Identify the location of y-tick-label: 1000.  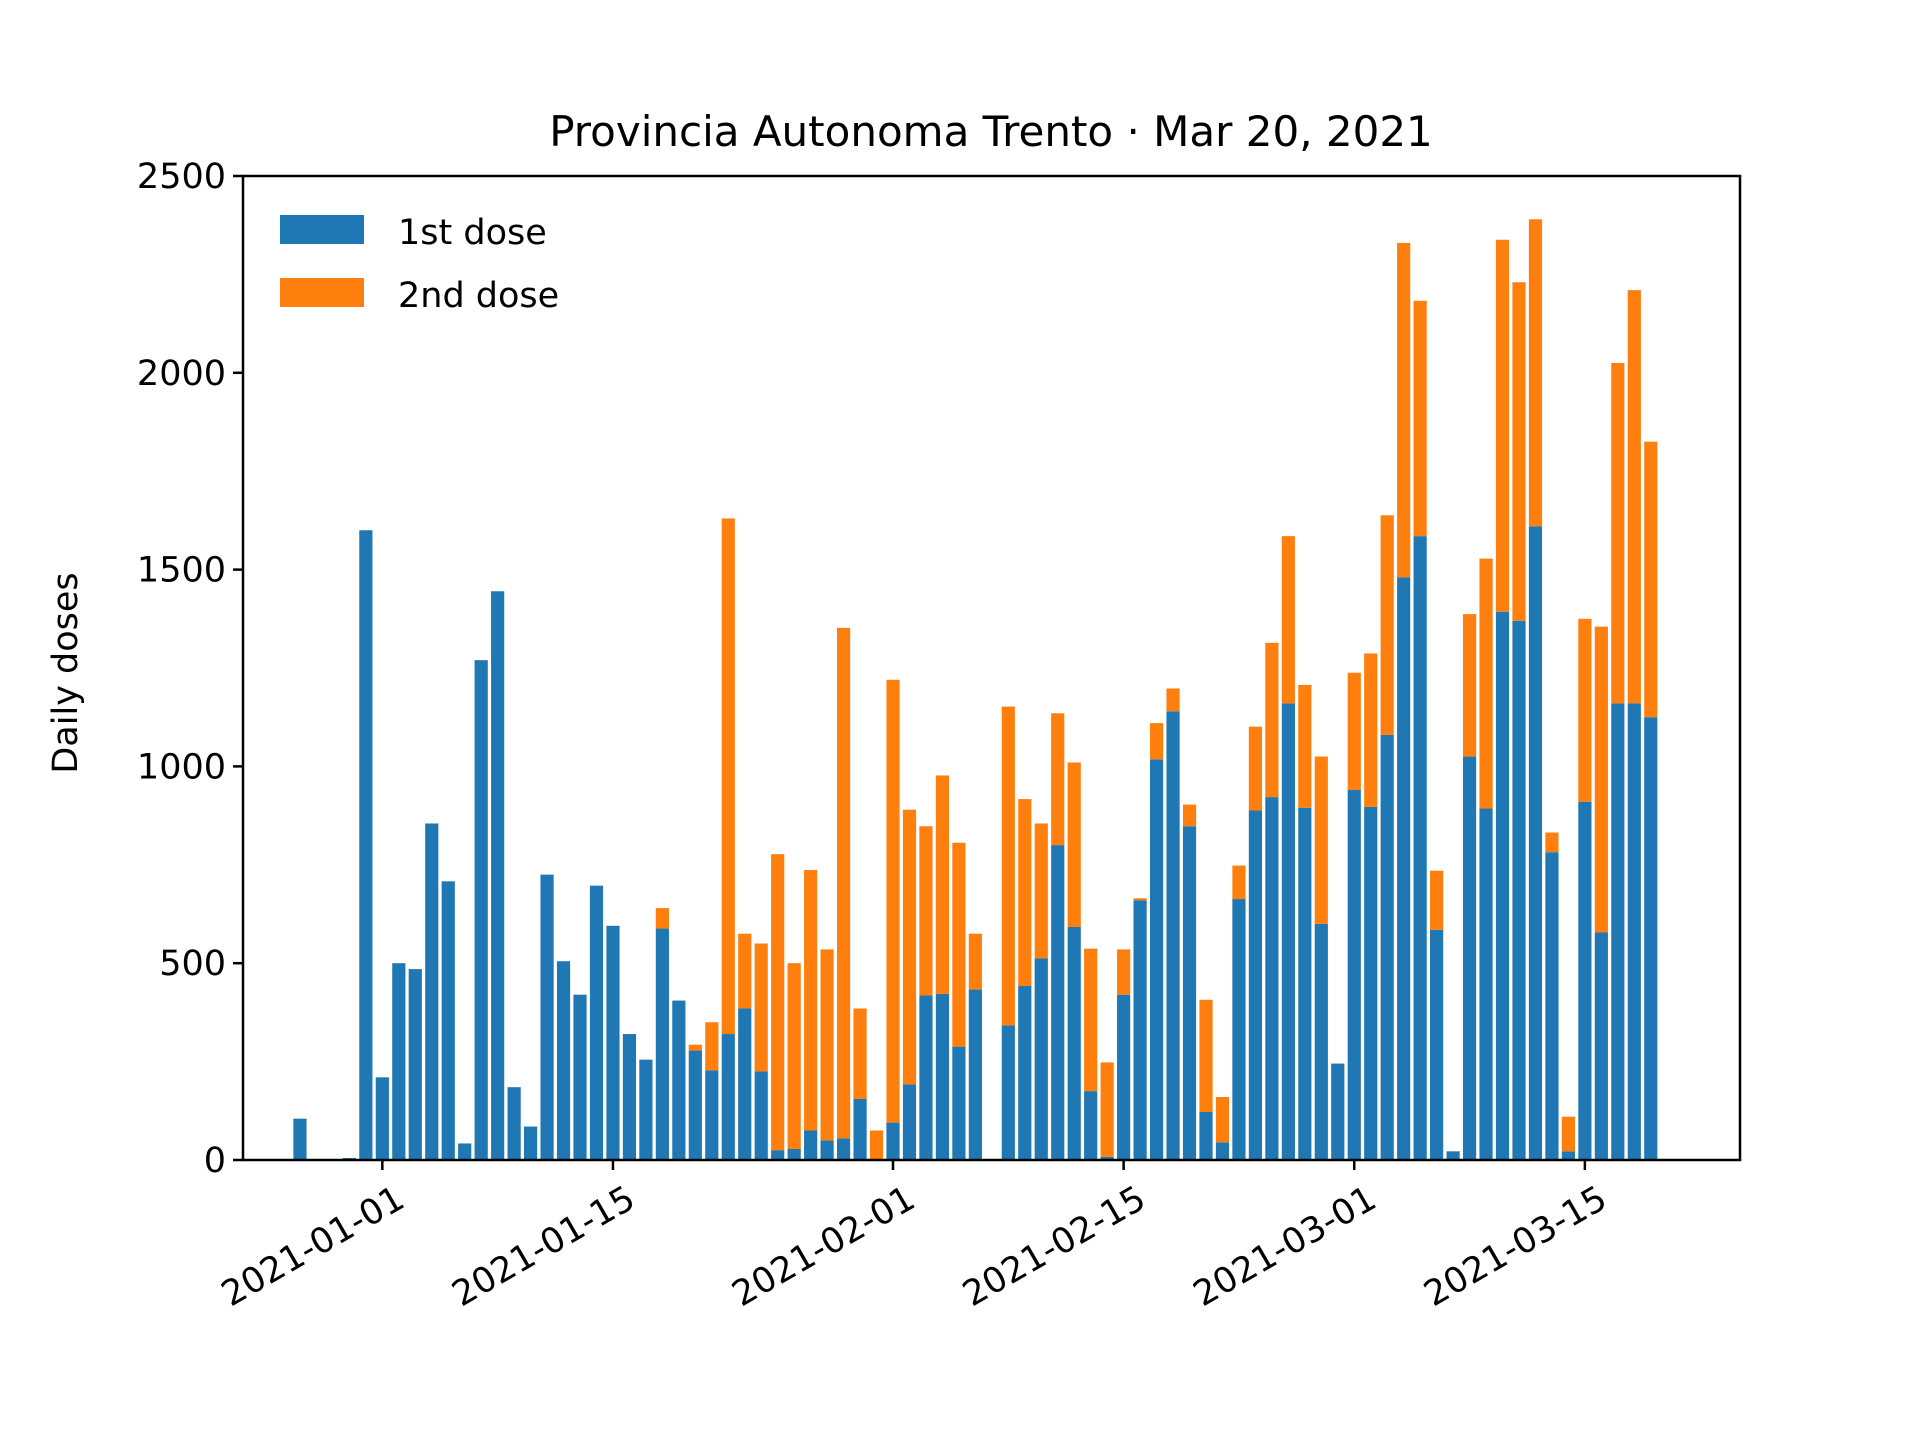
(181, 767).